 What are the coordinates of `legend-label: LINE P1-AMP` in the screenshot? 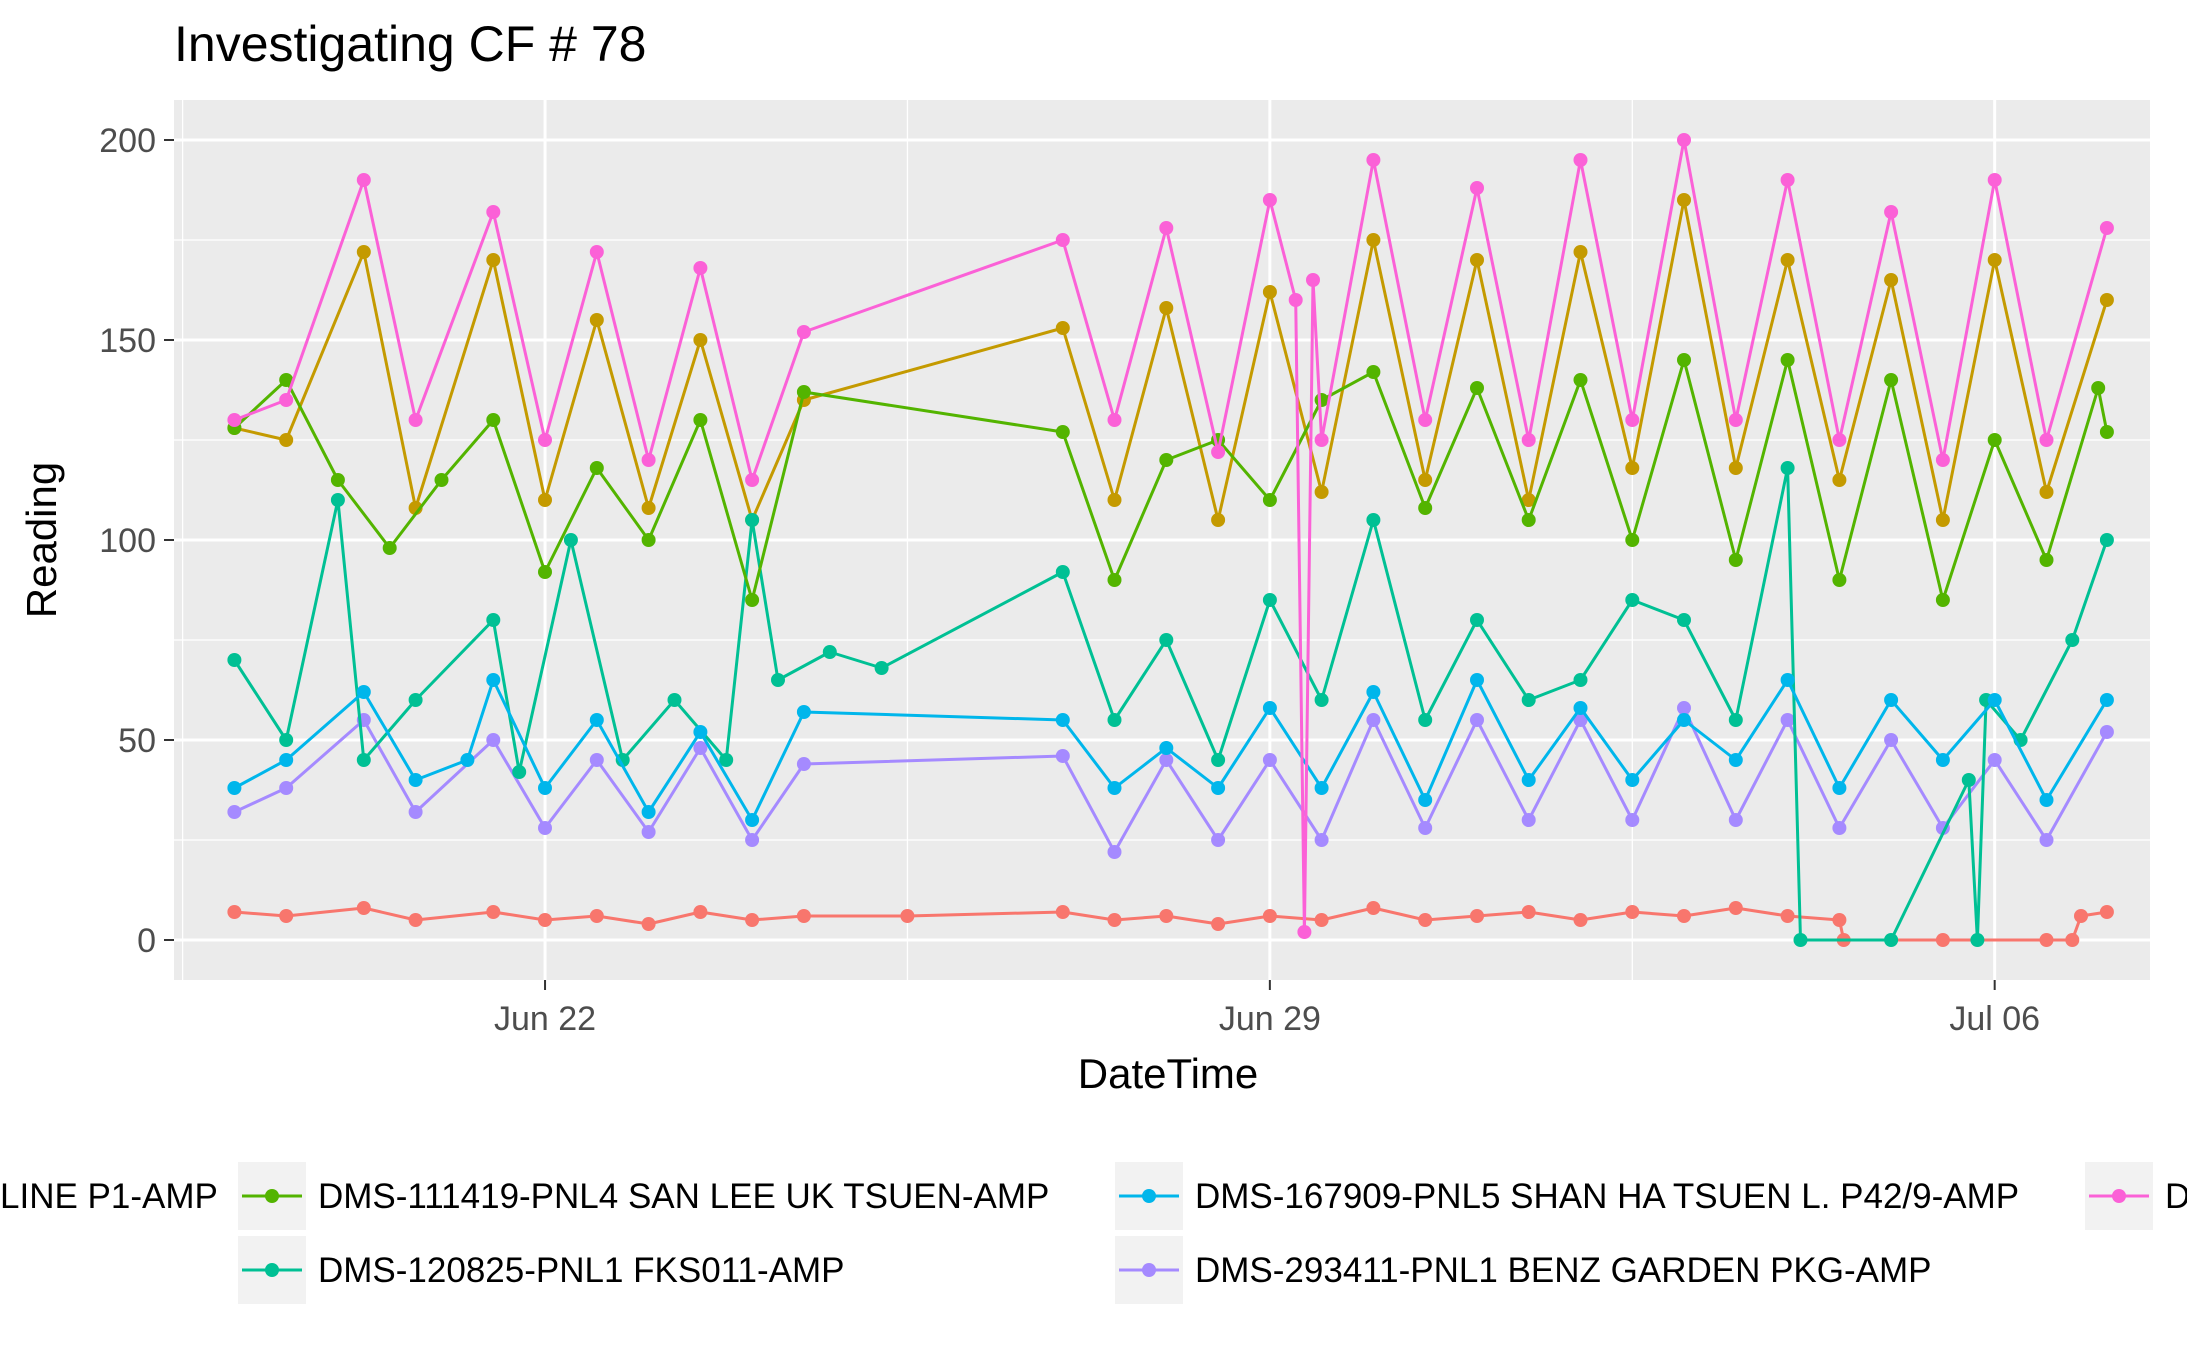 It's located at (109, 1196).